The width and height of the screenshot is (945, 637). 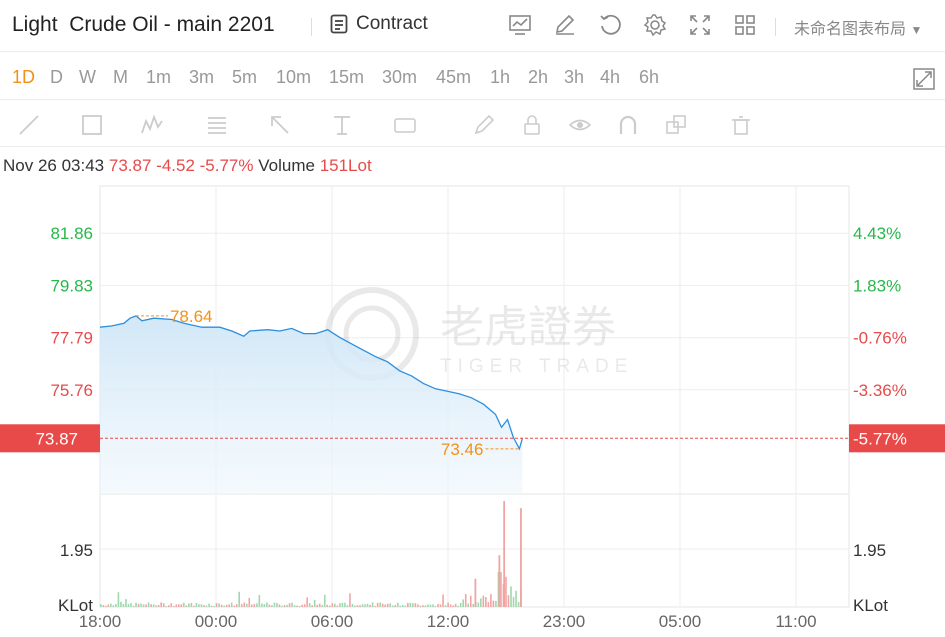 What do you see at coordinates (56, 438) in the screenshot?
I see `current-price-label: 73.87` at bounding box center [56, 438].